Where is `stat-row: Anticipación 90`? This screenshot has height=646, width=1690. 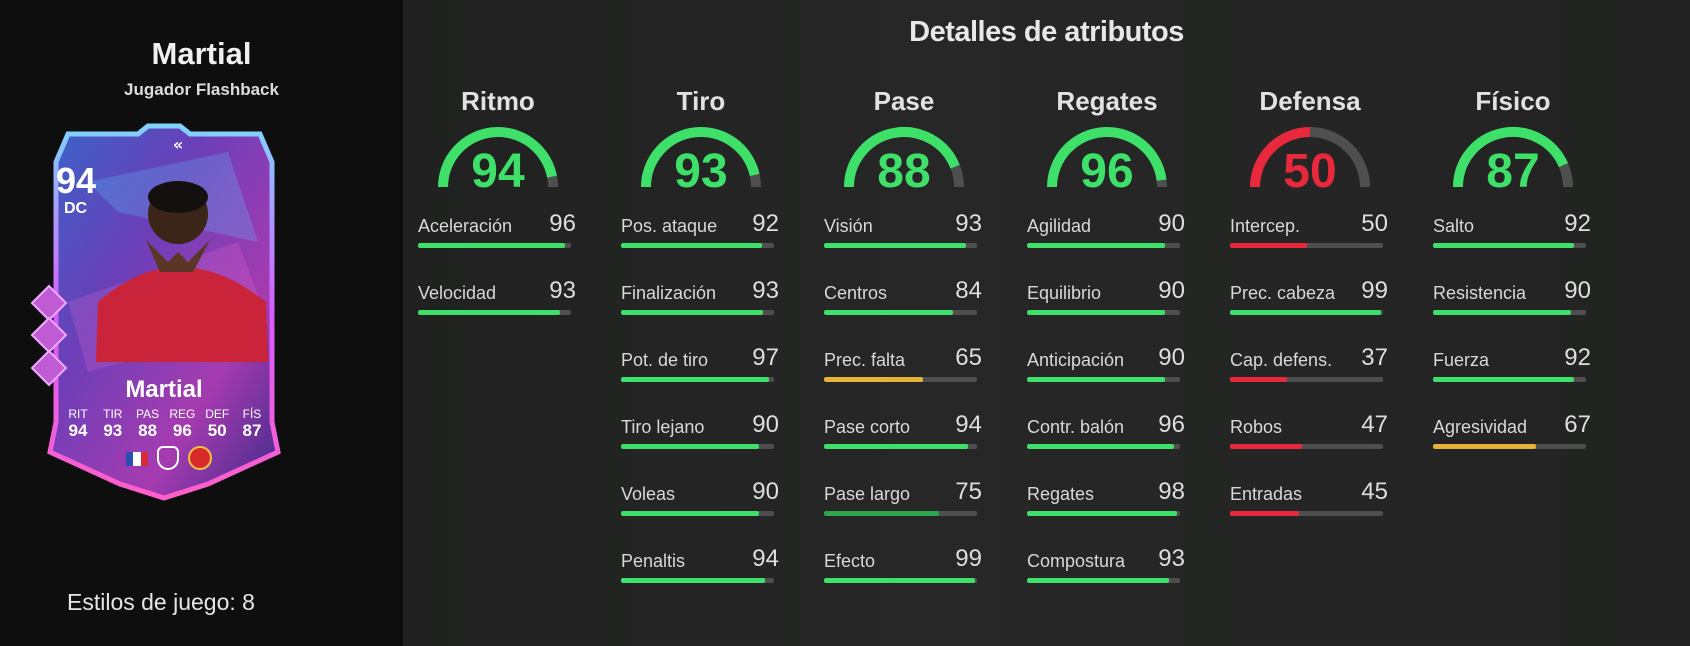
stat-row: Anticipación 90 is located at coordinates (1107, 371).